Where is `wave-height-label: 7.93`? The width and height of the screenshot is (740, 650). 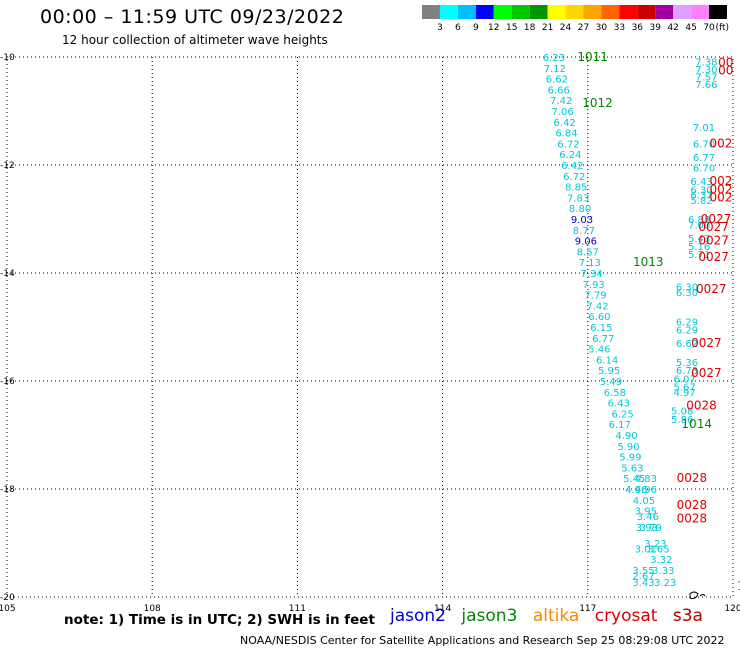
wave-height-label: 7.93 is located at coordinates (593, 285).